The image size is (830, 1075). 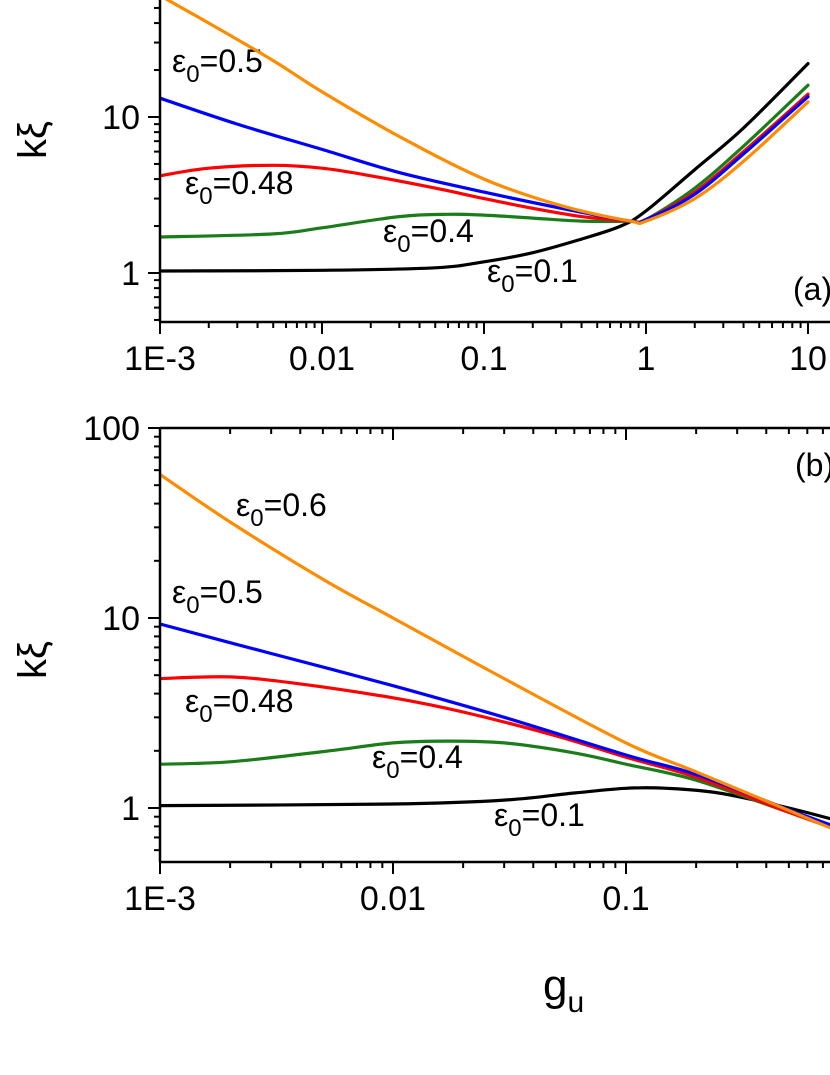 What do you see at coordinates (646, 359) in the screenshot?
I see `x-tick-label-a: 1` at bounding box center [646, 359].